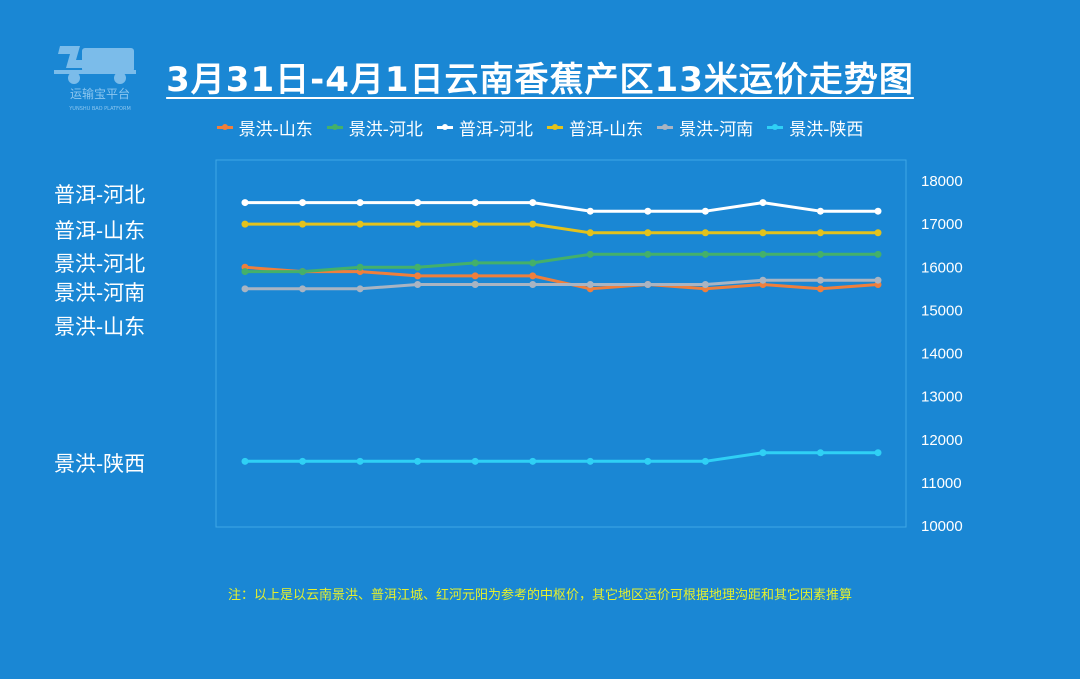  I want to click on logo-subtitle: YUNSHU BAO PLATFORM, so click(99, 109).